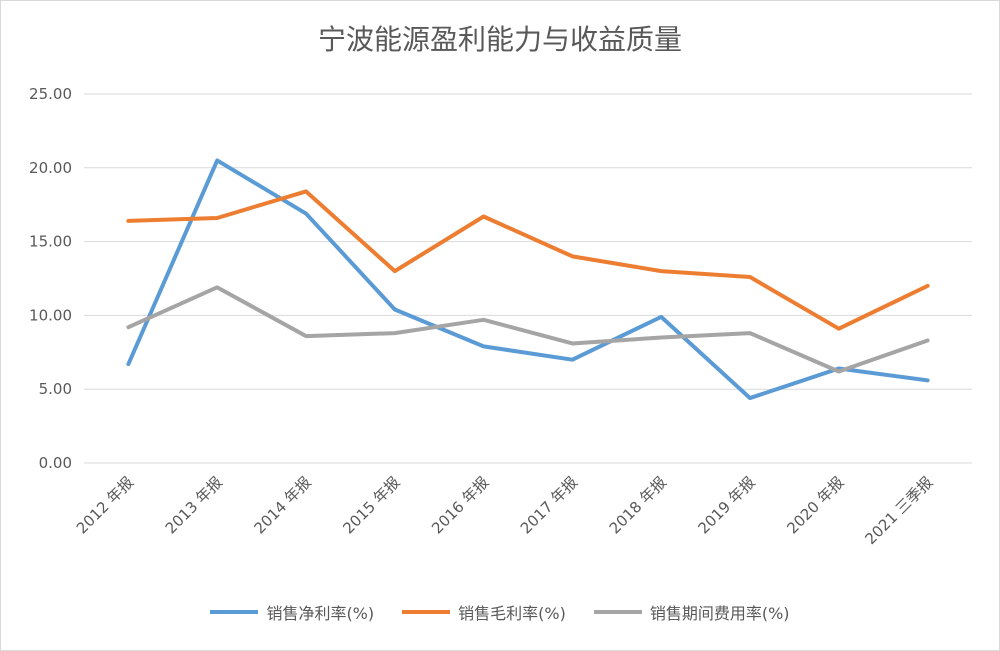  Describe the element at coordinates (50, 315) in the screenshot. I see `y-tick-label: 10.00` at that location.